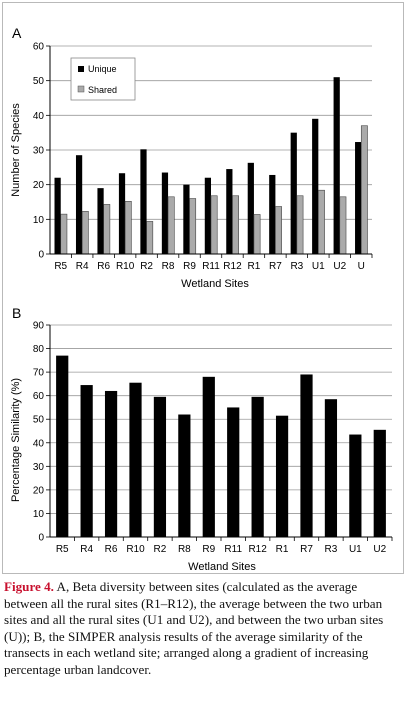 The width and height of the screenshot is (408, 712). I want to click on panel-label-b: B, so click(16, 313).